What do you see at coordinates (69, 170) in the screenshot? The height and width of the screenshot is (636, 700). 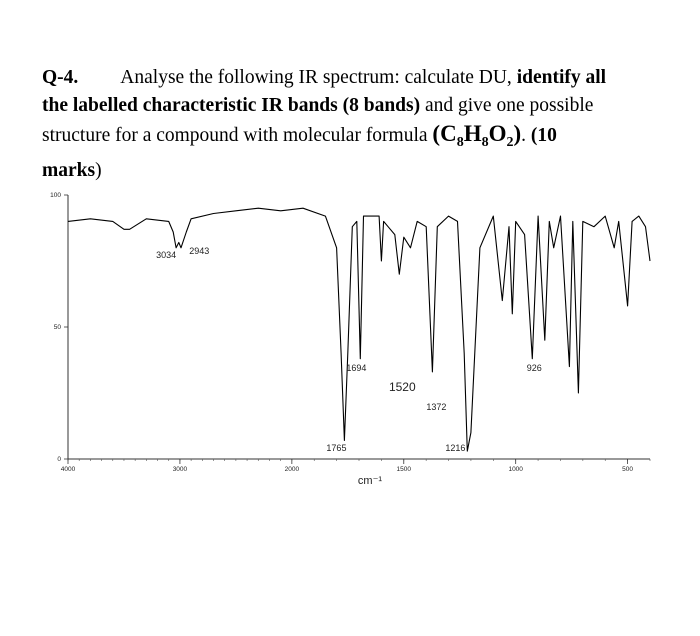 I see `question-text: marks` at bounding box center [69, 170].